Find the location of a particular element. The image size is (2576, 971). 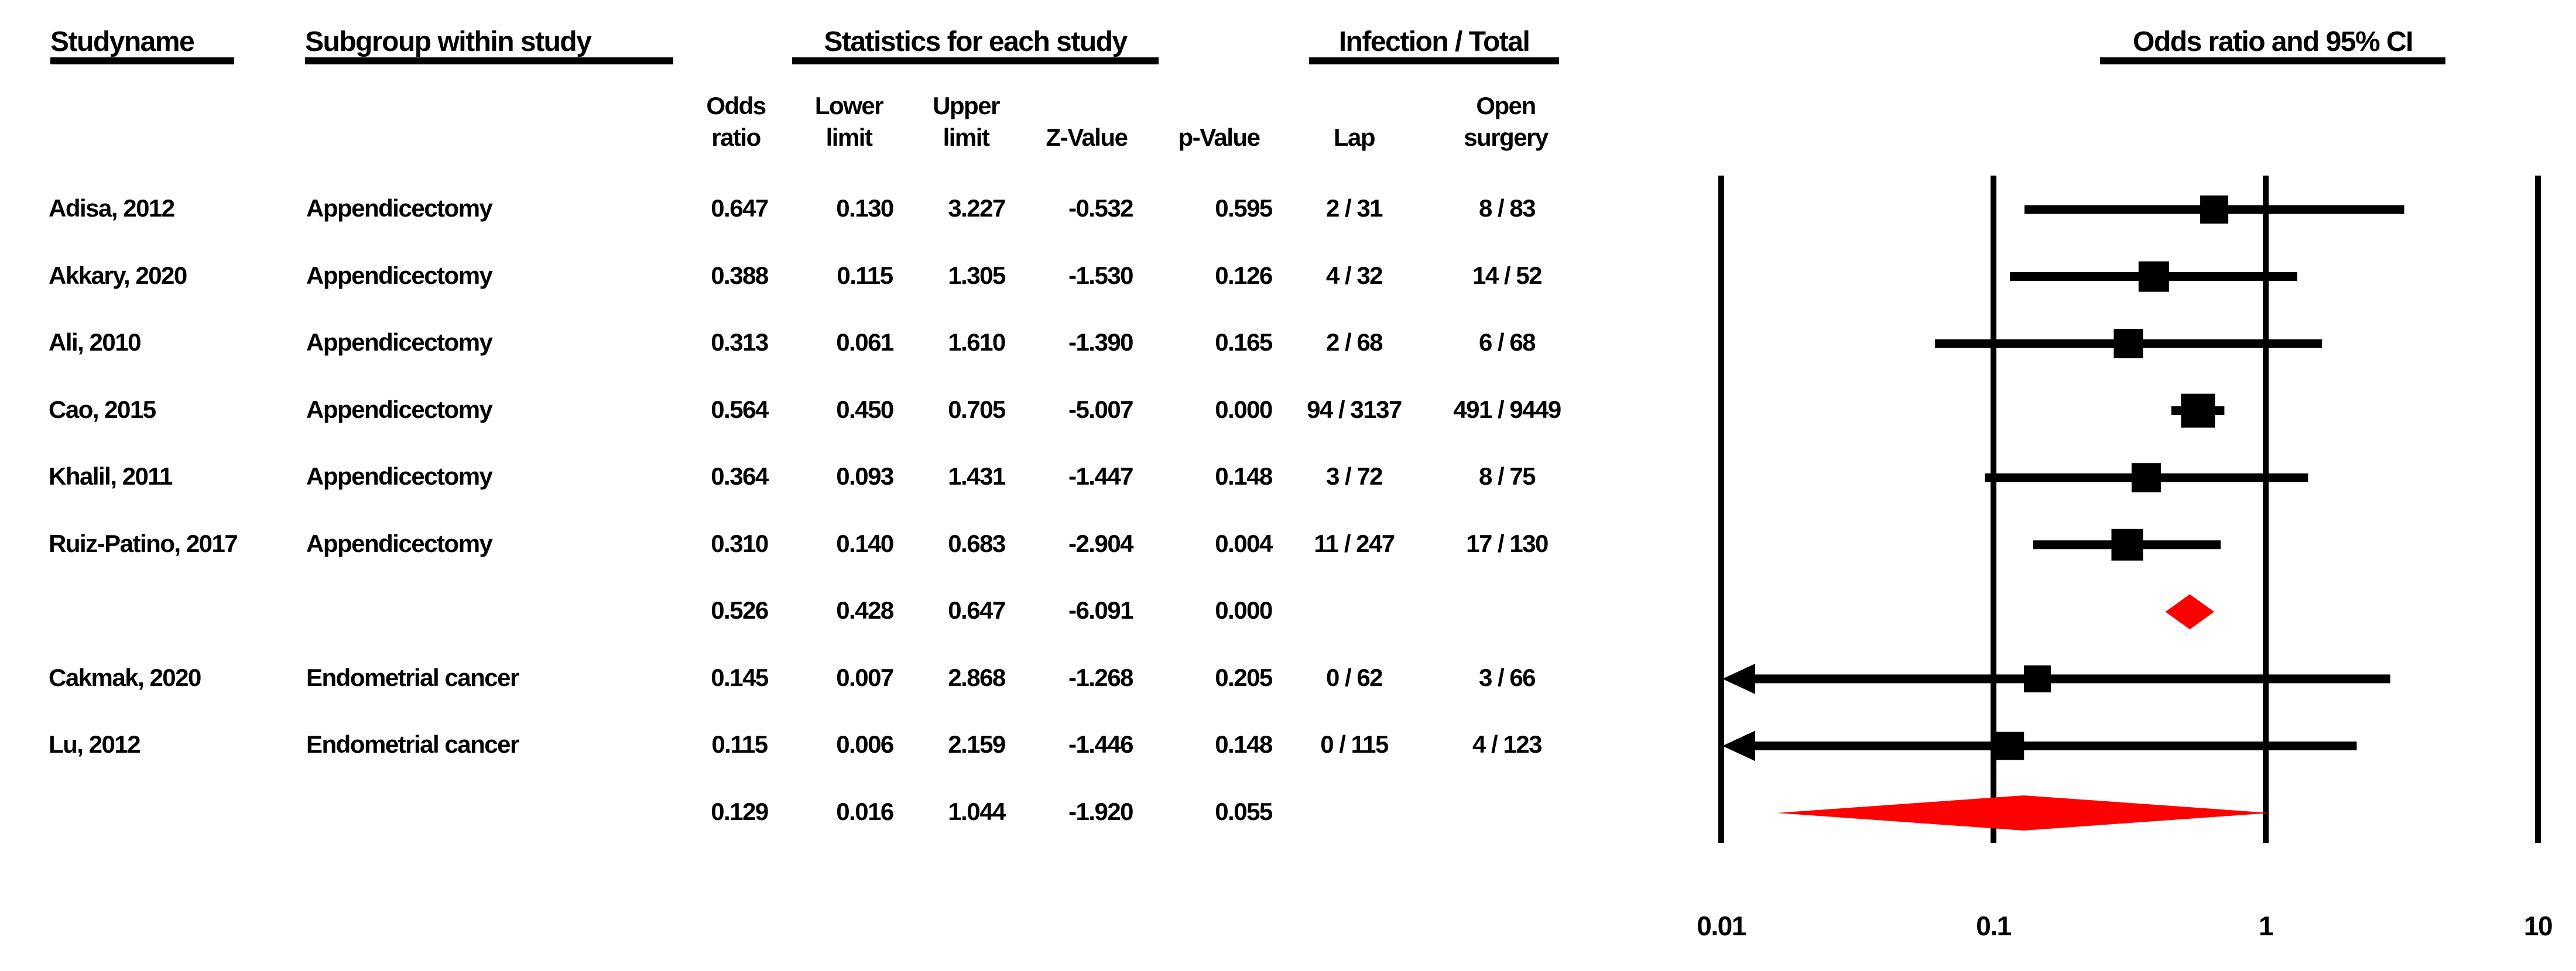

column-group-title-infection-total: Infection / Total is located at coordinates (1434, 41).